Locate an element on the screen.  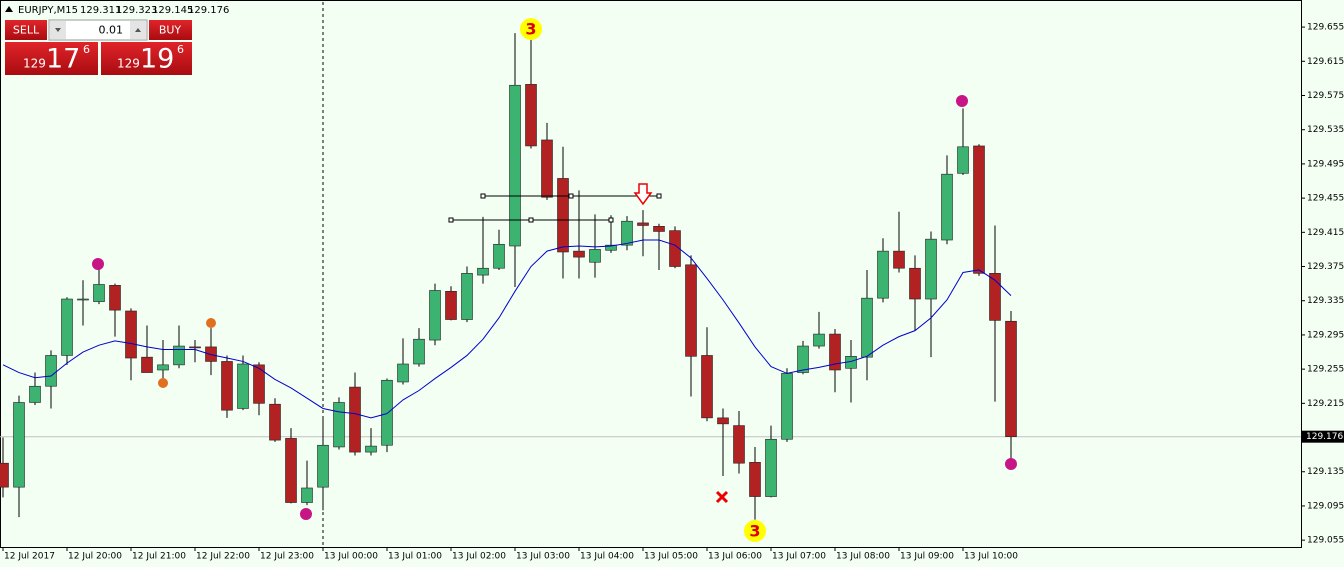
y-tick-label: 129.335 is located at coordinates (1325, 301).